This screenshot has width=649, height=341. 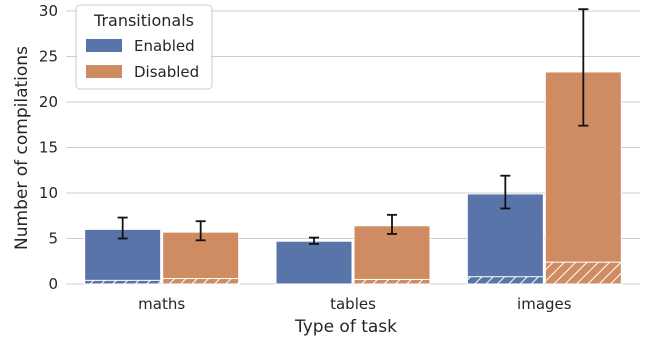 I want to click on y-tick-label: 5, so click(x=53, y=239).